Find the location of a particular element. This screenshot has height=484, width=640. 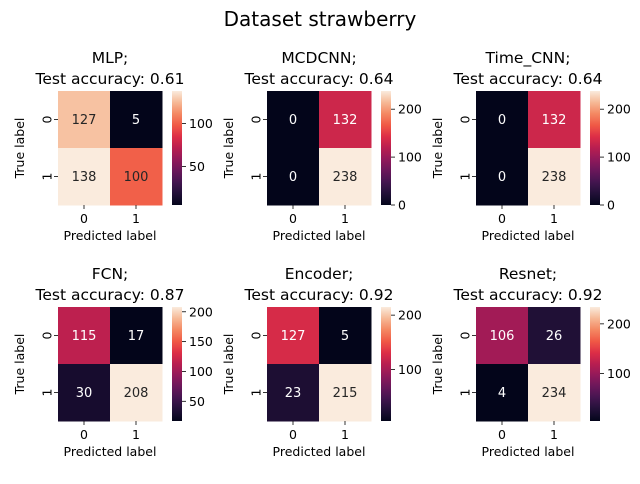

cell-value-label: 127 is located at coordinates (293, 336).